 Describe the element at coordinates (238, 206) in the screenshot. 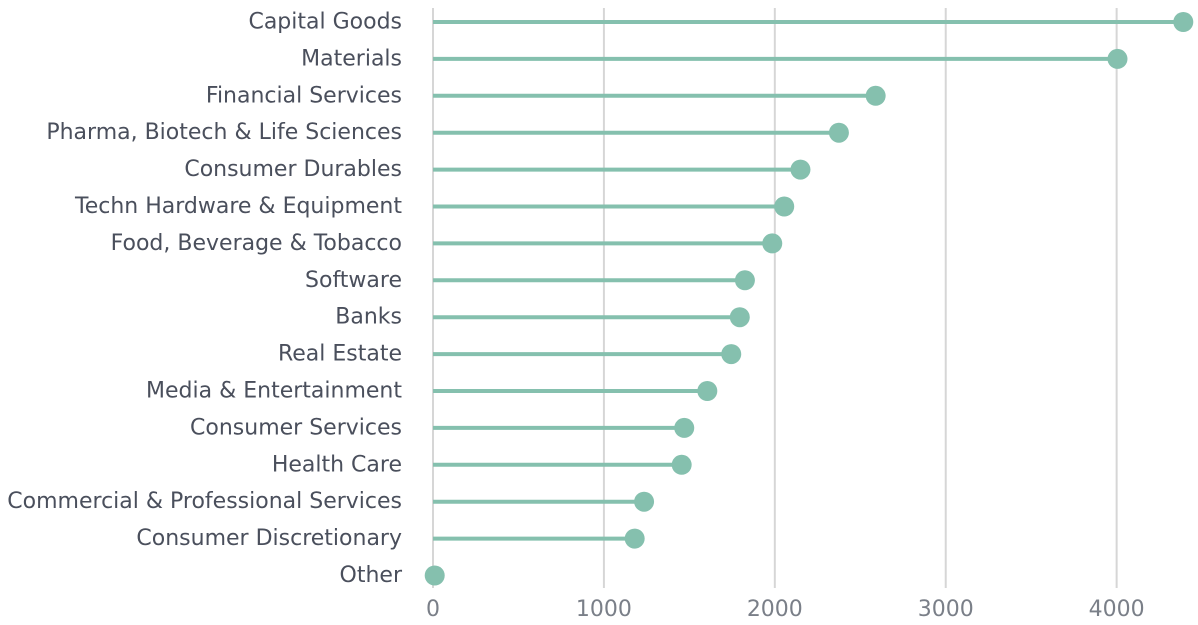

I see `category-label: Techn Hardware & Equipment` at that location.